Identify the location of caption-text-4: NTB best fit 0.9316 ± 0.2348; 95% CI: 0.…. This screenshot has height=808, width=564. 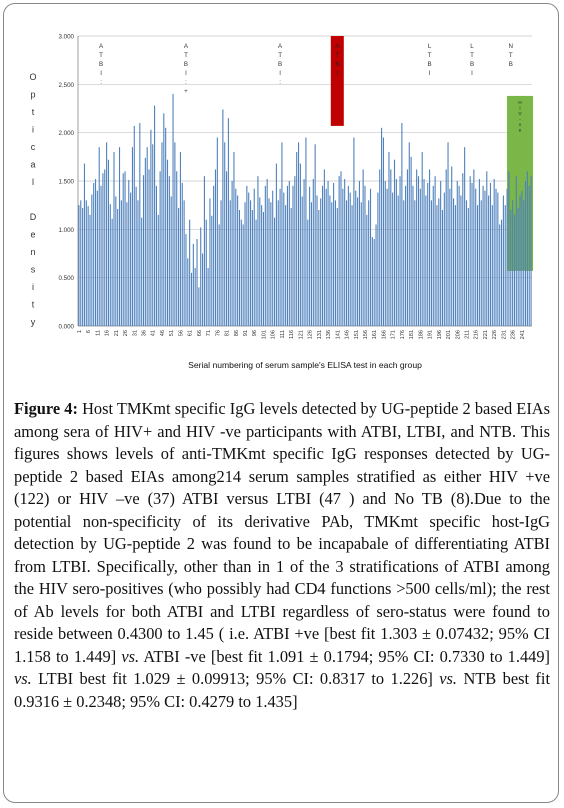
(282, 690).